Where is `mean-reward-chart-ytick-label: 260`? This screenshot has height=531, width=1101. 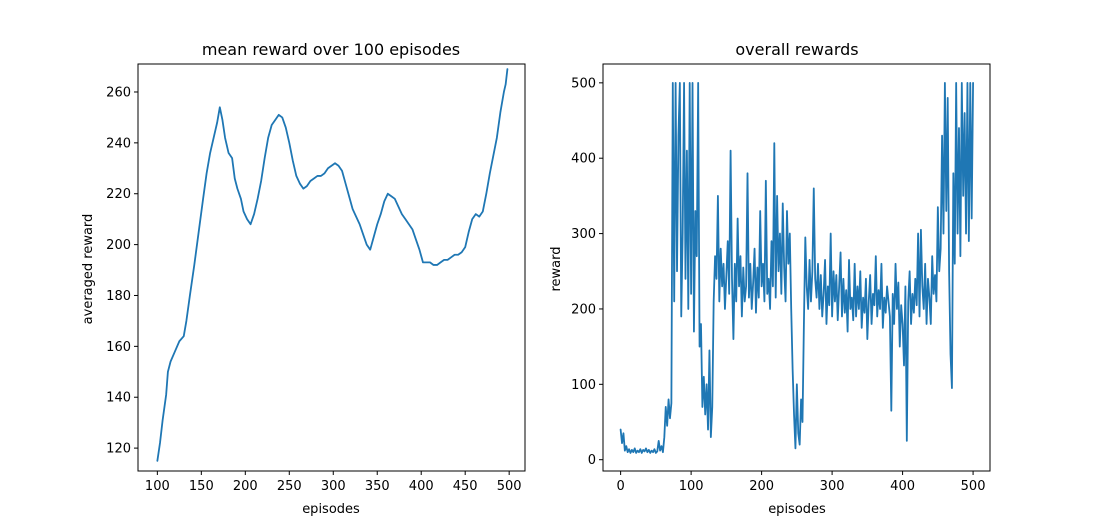
mean-reward-chart-ytick-label: 260 is located at coordinates (118, 92).